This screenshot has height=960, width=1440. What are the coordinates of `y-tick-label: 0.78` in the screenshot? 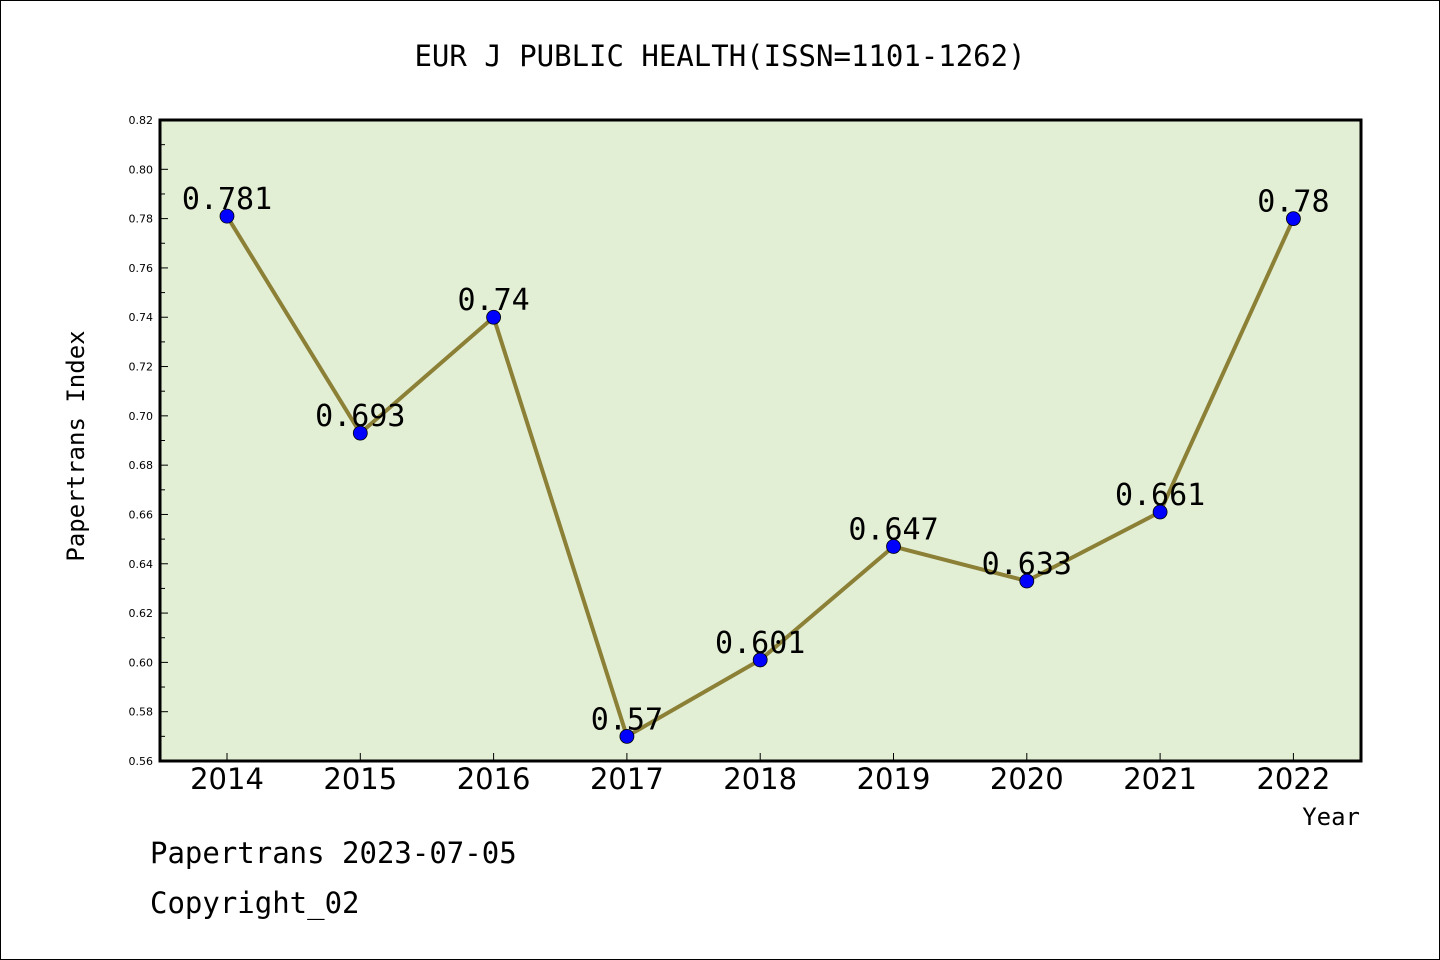 It's located at (141, 219).